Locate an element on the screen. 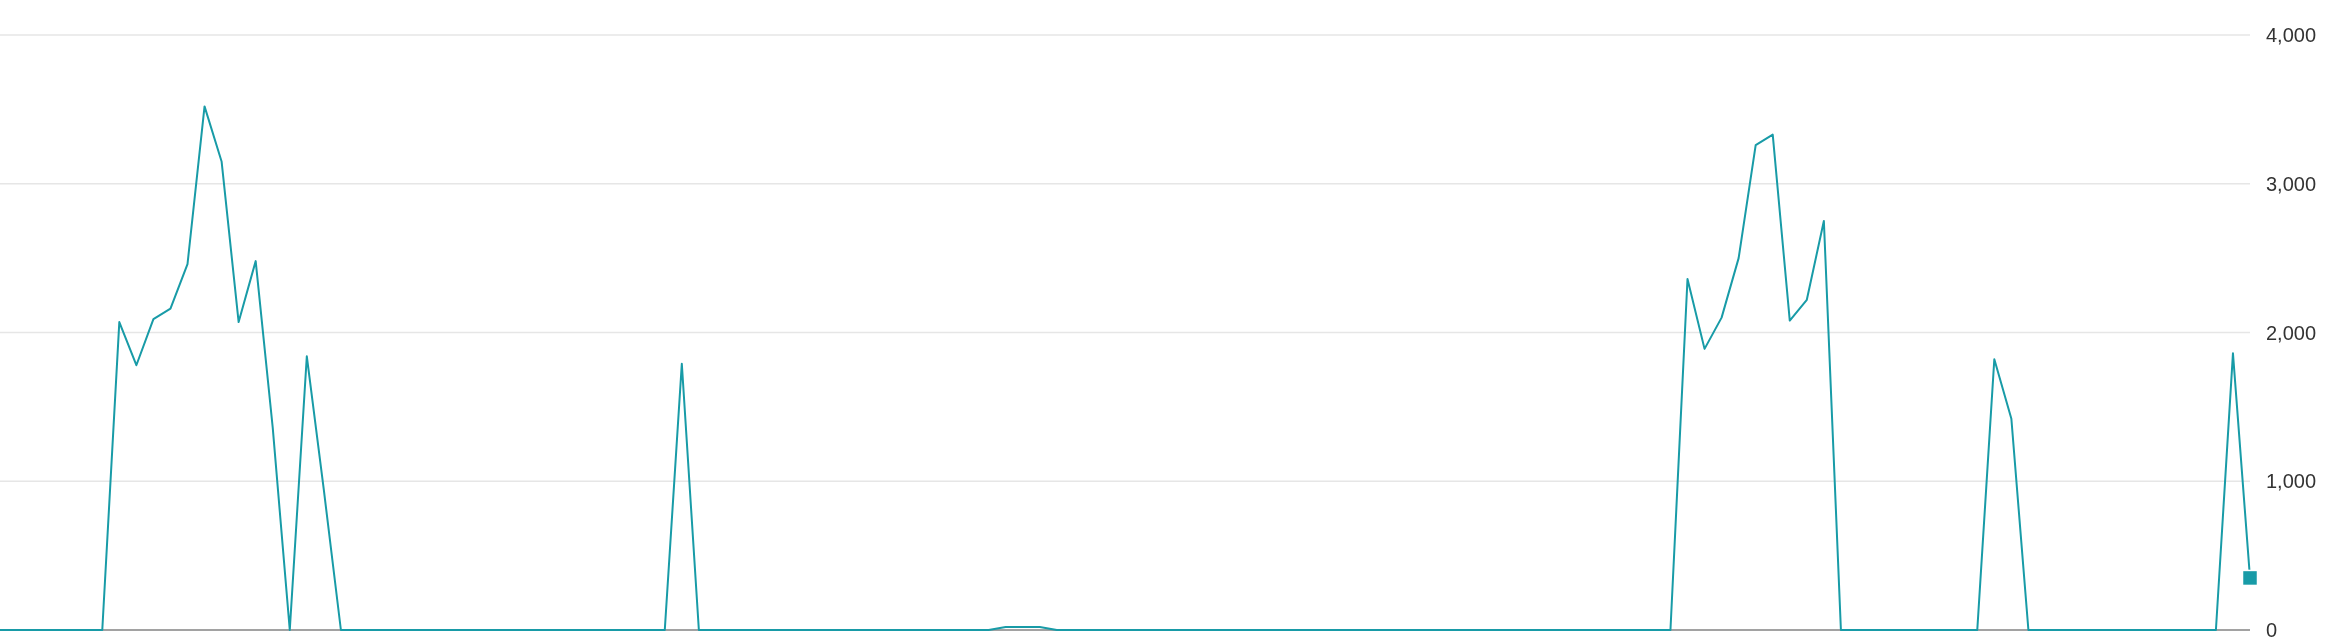 The height and width of the screenshot is (638, 2336). y-tick-label: 1,000 is located at coordinates (2291, 481).